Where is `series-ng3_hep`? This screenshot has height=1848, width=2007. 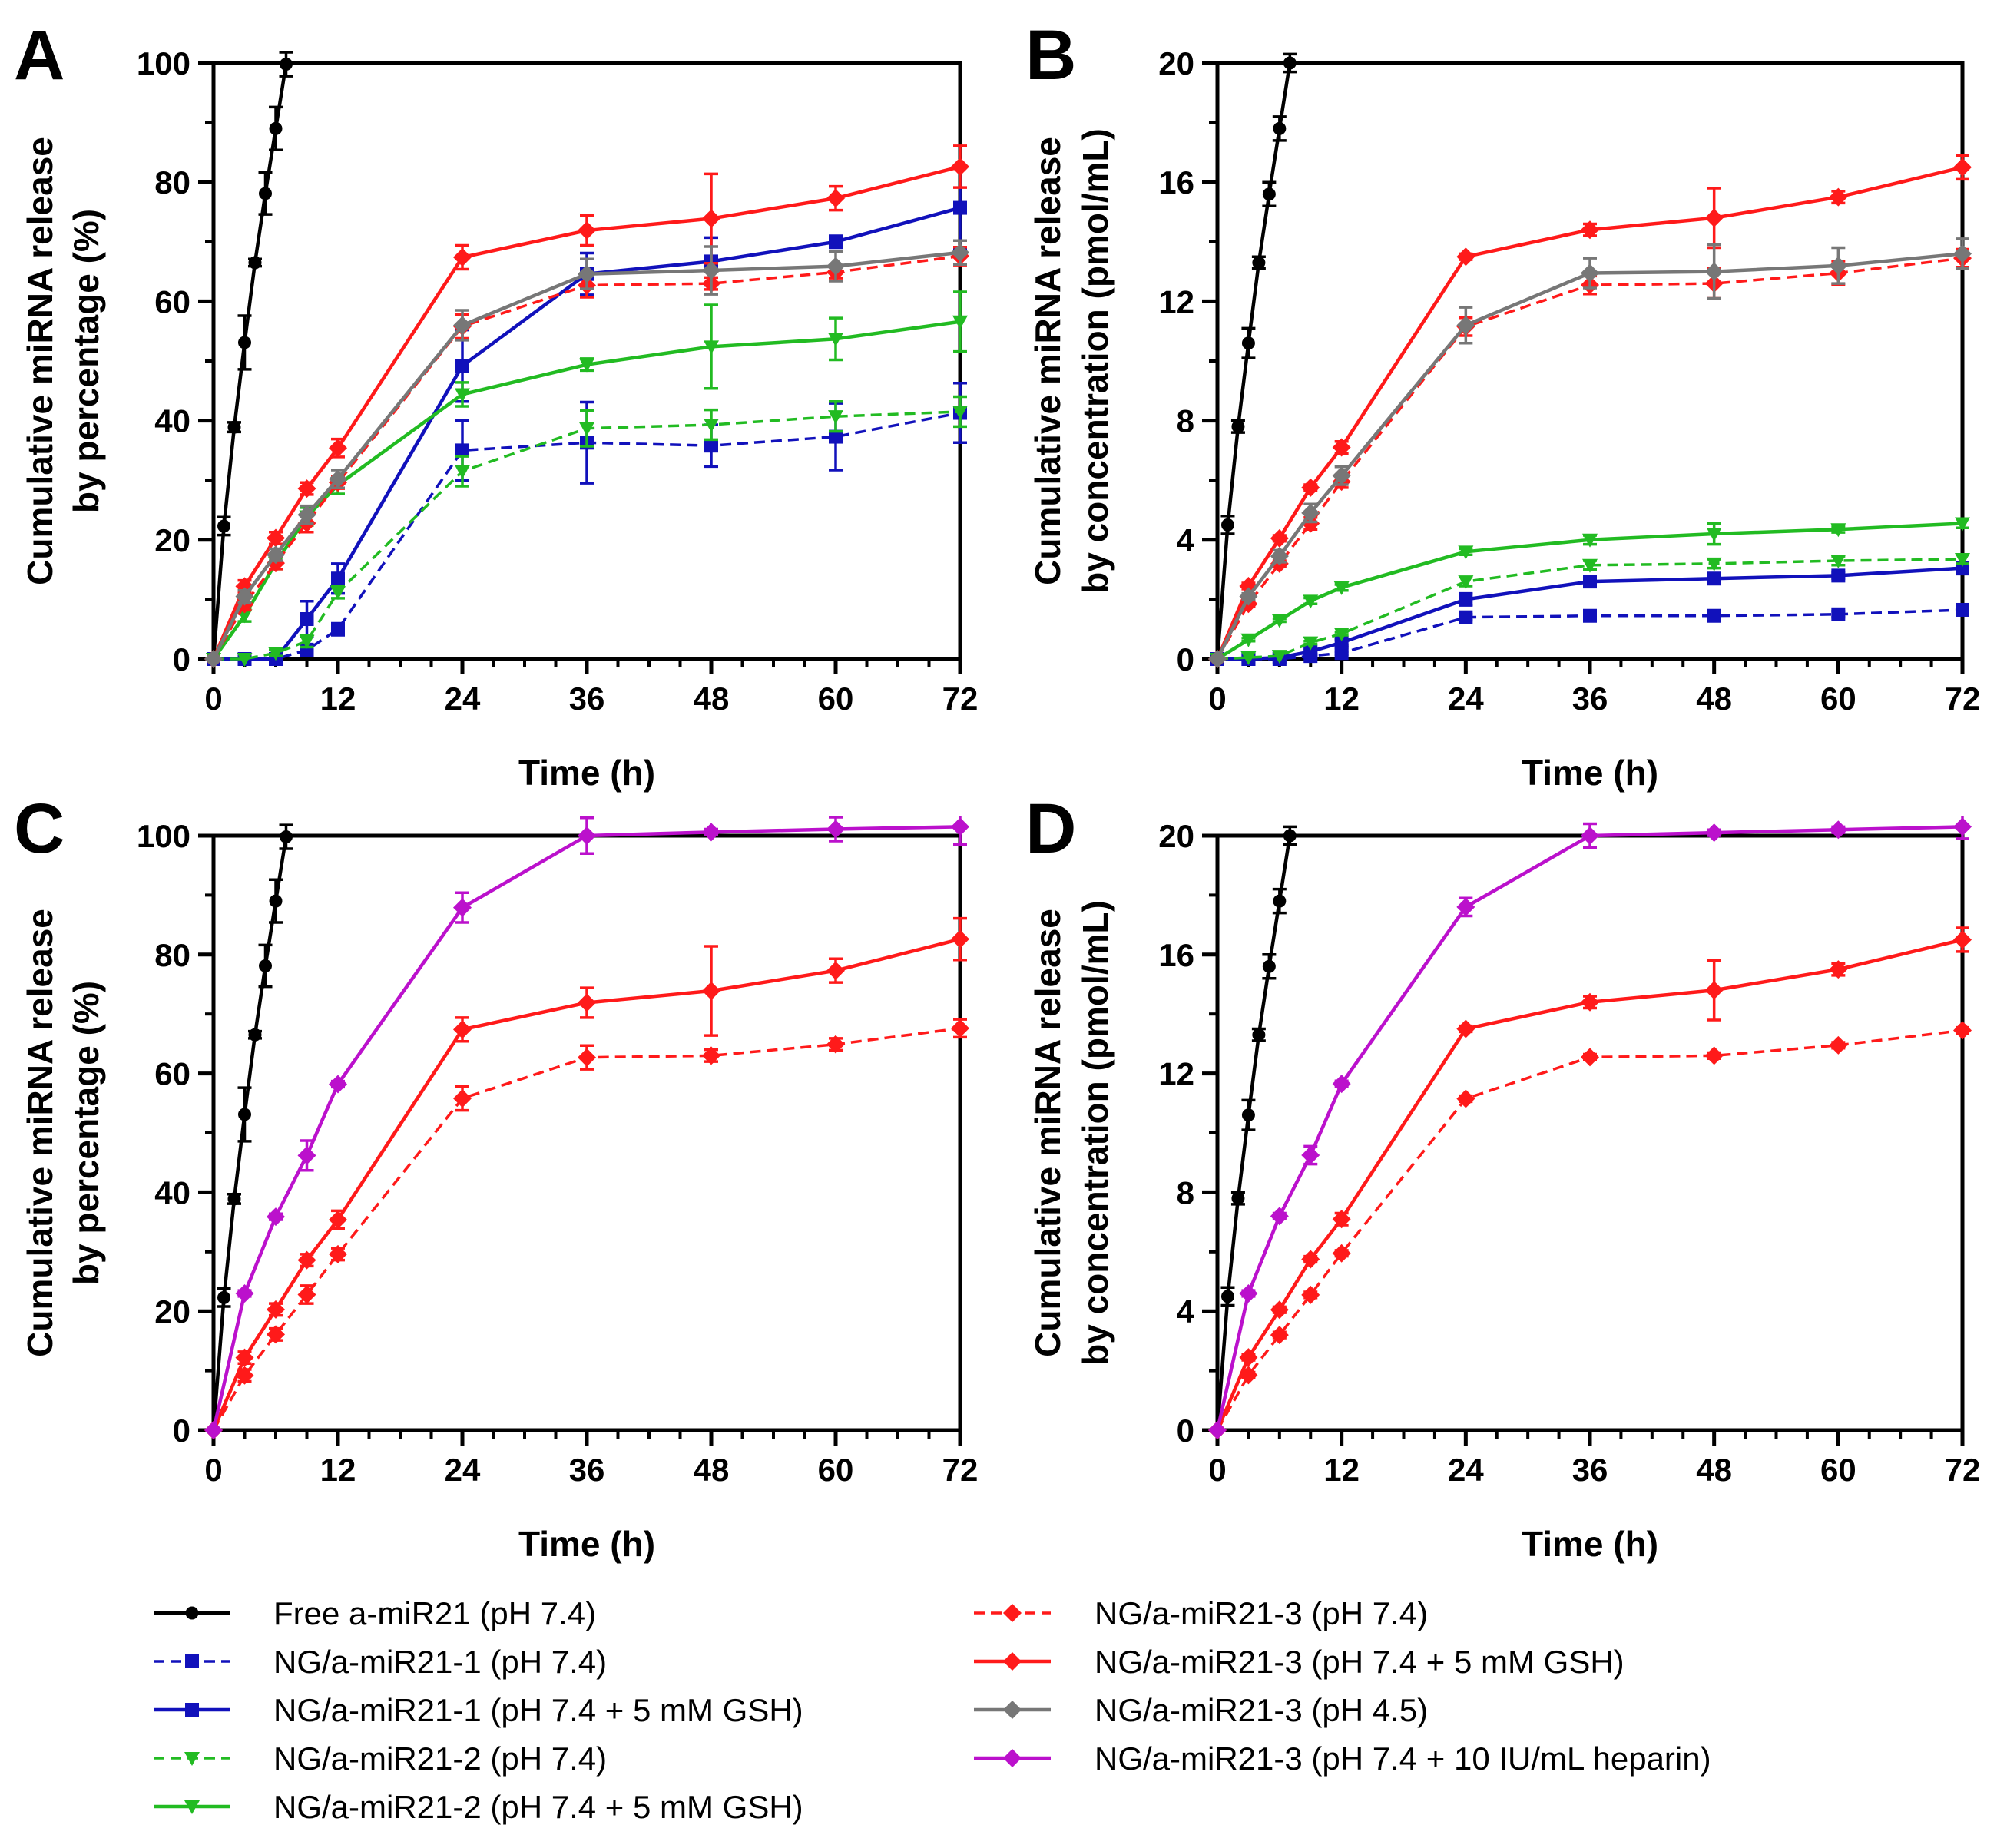 series-ng3_hep is located at coordinates (1590, 1127).